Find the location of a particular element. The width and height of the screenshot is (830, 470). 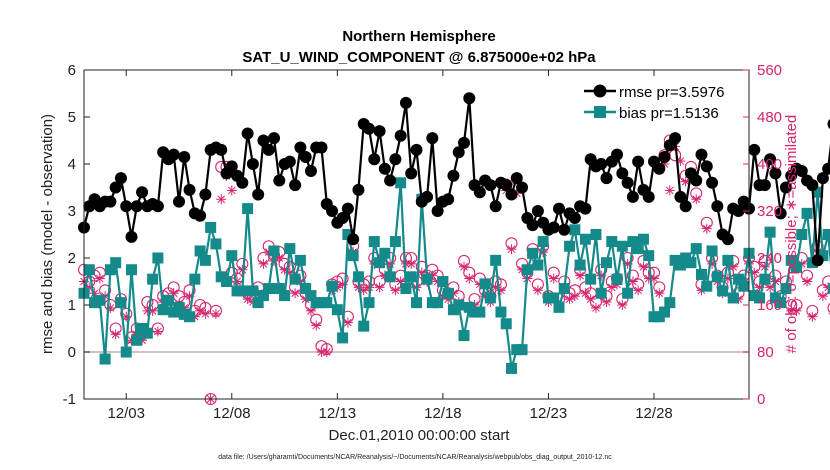

x-tick-label: 12/23 is located at coordinates (549, 413).